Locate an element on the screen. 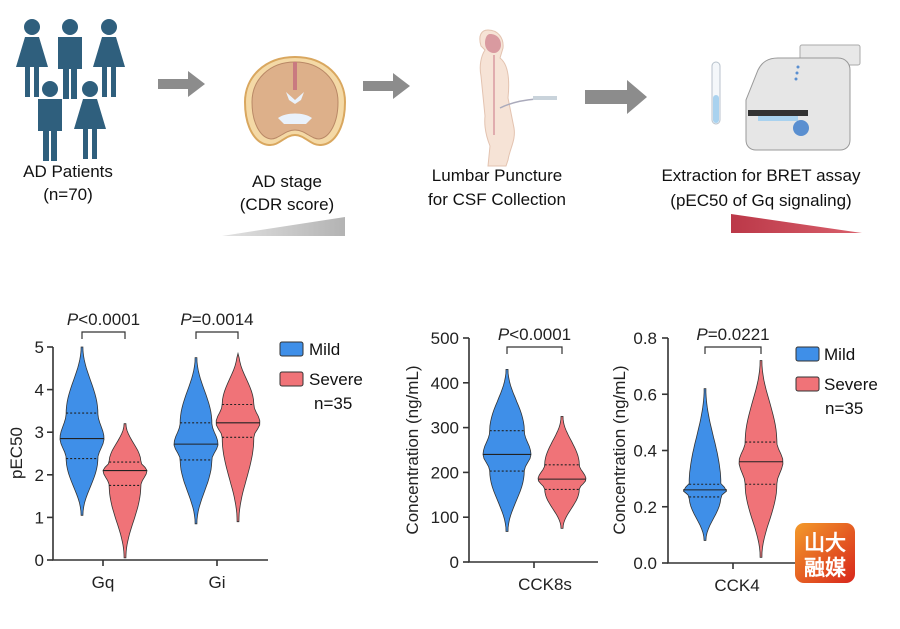  y-tick-label: 0.2 is located at coordinates (645, 507).